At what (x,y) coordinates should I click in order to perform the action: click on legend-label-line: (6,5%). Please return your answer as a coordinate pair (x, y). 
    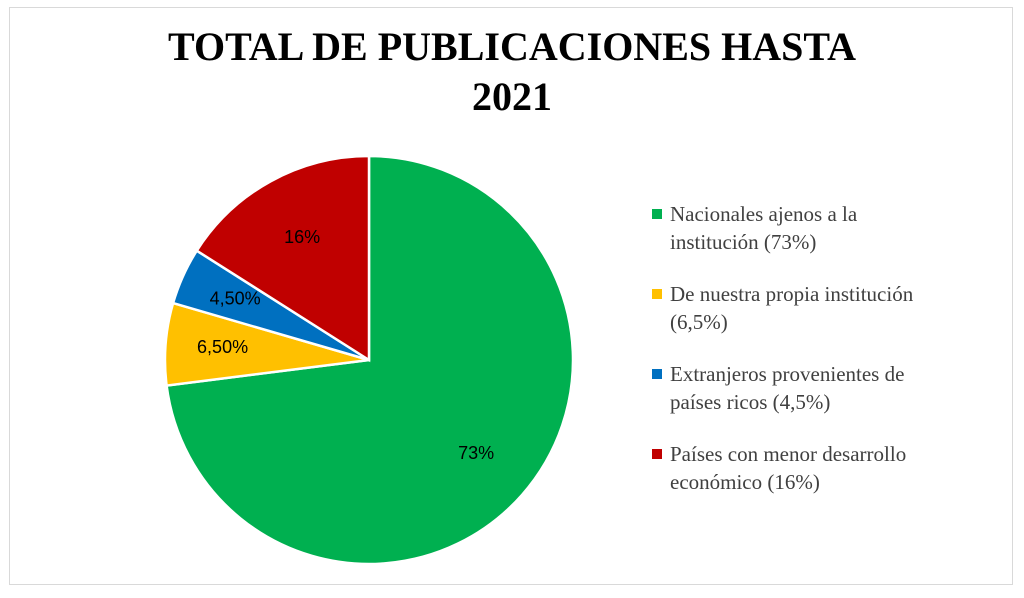
    Looking at the image, I should click on (699, 322).